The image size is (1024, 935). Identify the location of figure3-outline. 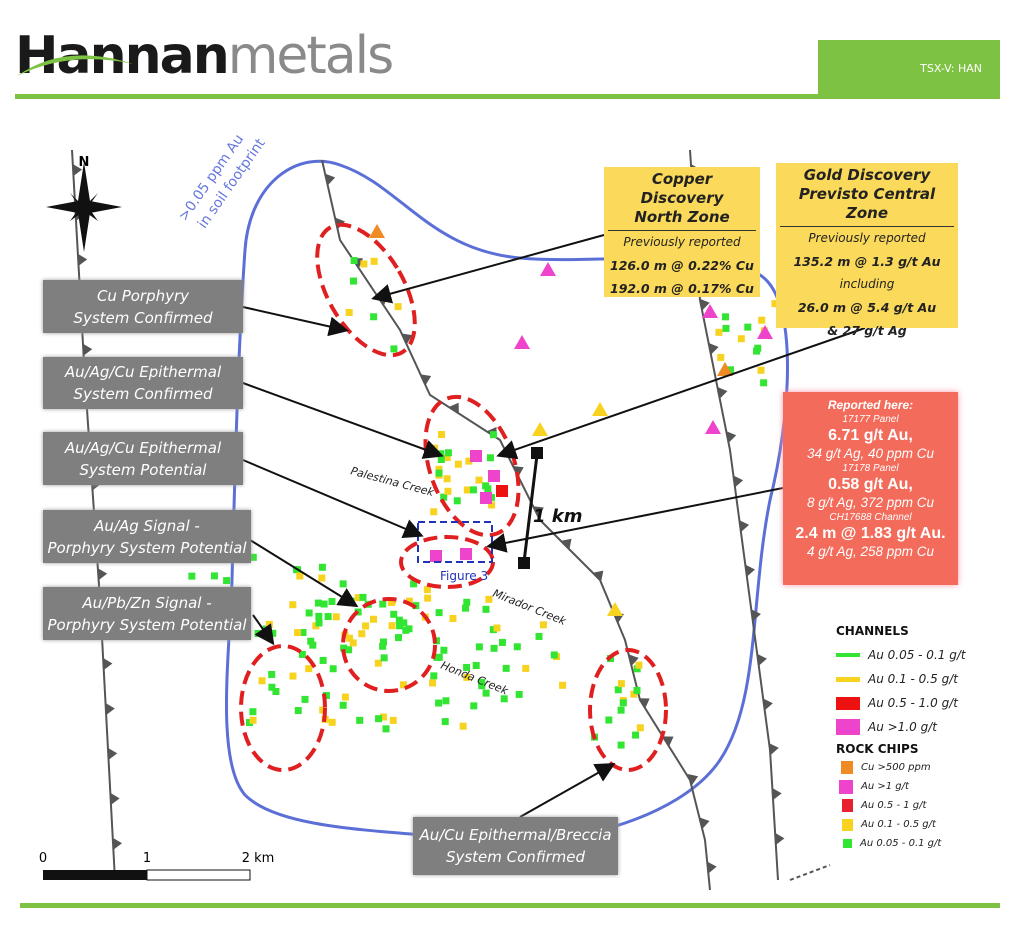
(455, 542).